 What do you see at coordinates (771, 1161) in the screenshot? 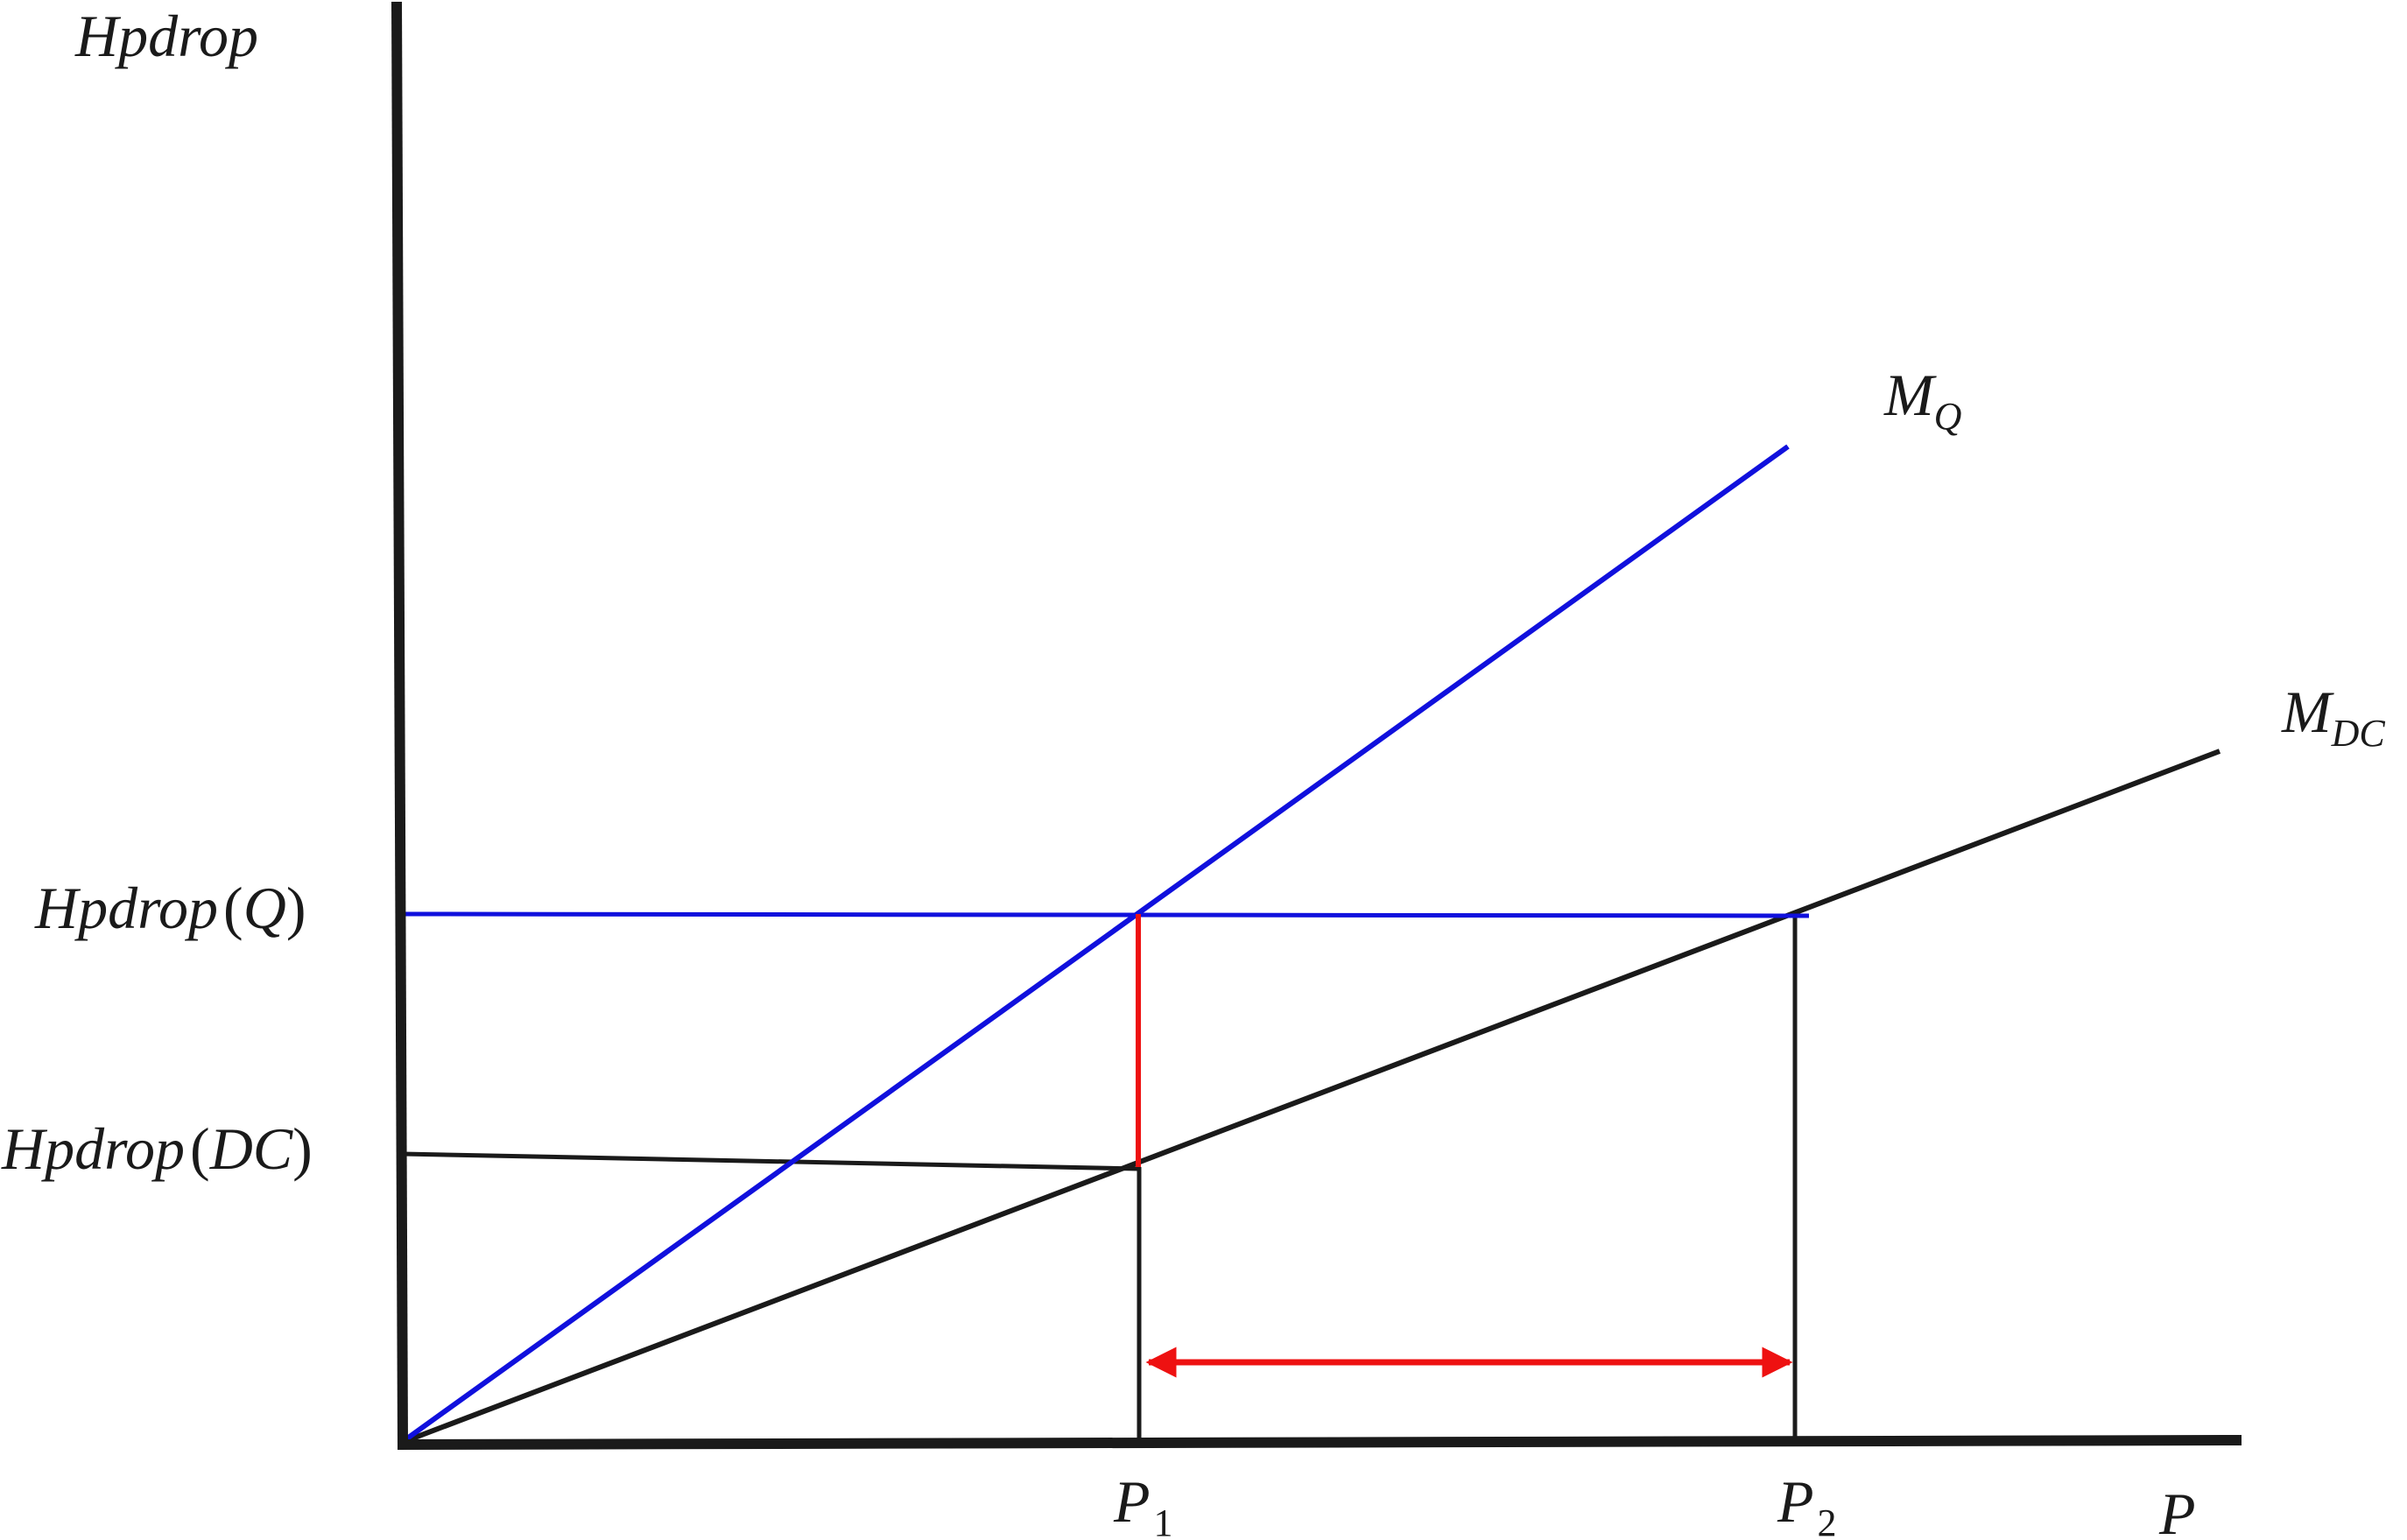
I see `hpdrop-dc-guide-line` at bounding box center [771, 1161].